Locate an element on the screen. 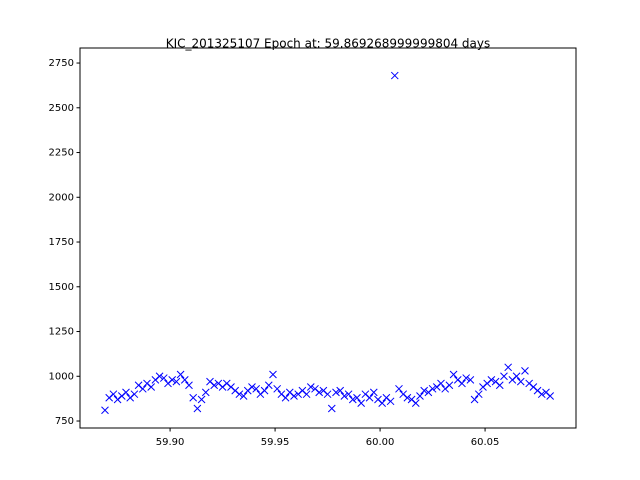 This screenshot has width=640, height=480. y-tick-label: 2250 is located at coordinates (61, 153).